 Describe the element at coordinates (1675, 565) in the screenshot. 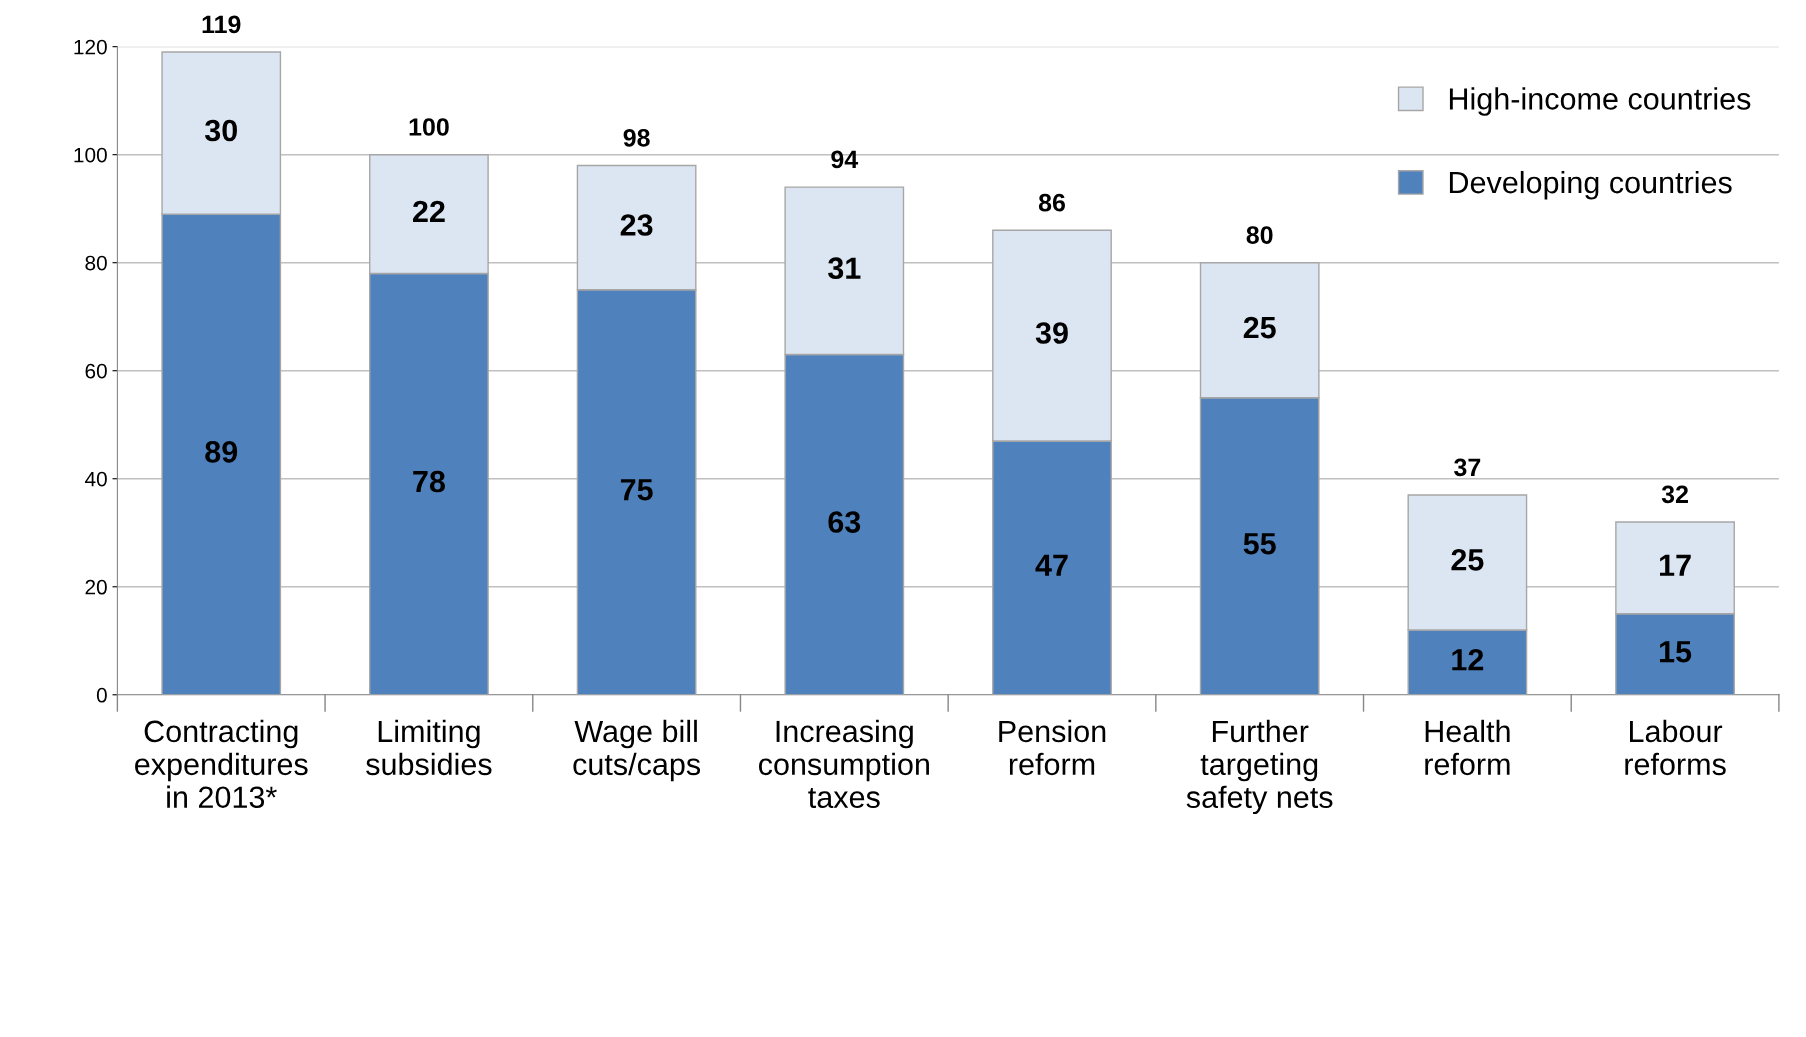

I see `data-label: 17` at that location.